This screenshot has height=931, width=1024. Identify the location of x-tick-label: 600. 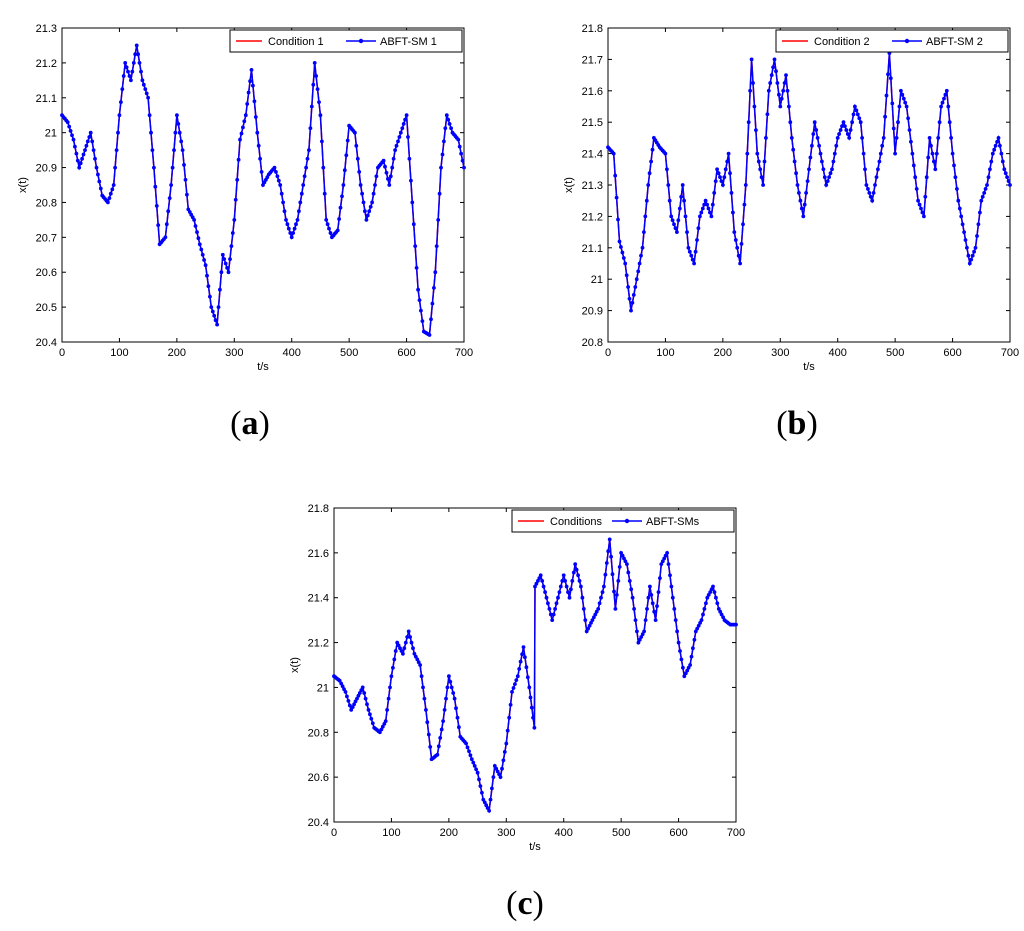
(406, 353).